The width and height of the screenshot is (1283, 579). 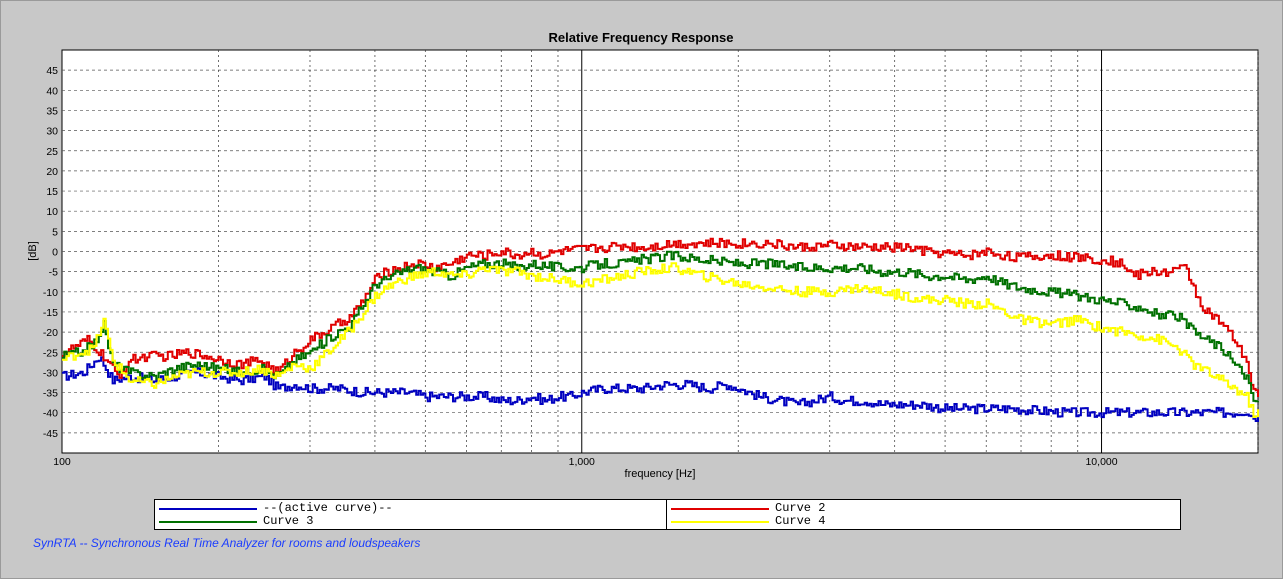 What do you see at coordinates (208, 509) in the screenshot?
I see `legend-swatch-active-curve` at bounding box center [208, 509].